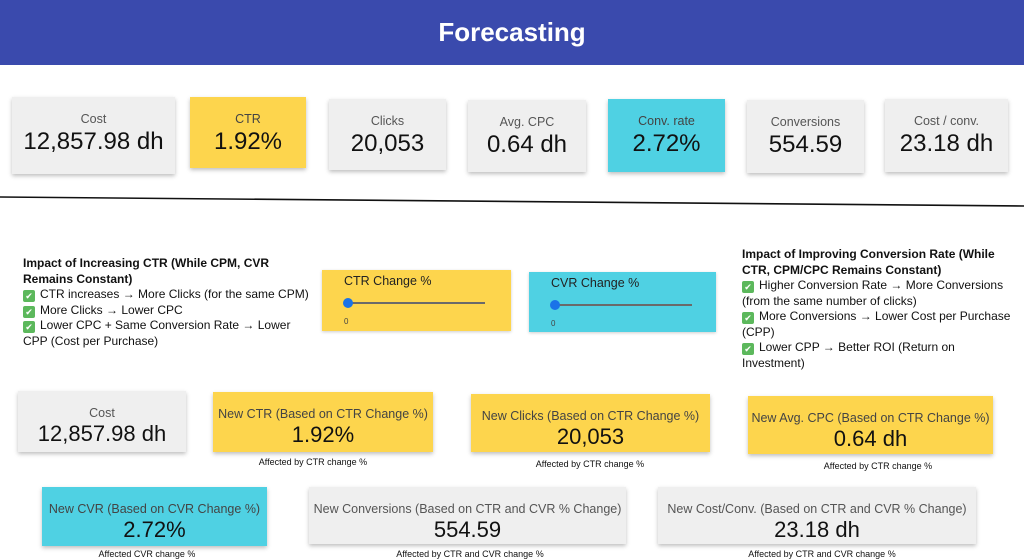 This screenshot has height=559, width=1024. I want to click on kpi-value: 23.18 dh, so click(946, 143).